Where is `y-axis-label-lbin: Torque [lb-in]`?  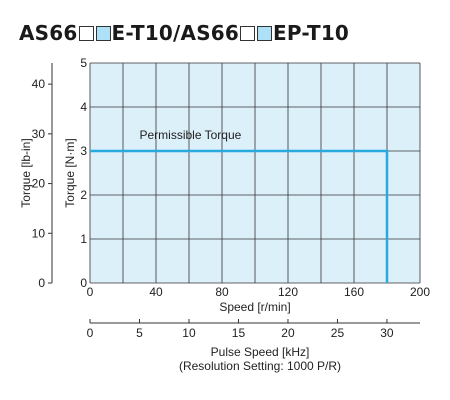
y-axis-label-lbin: Torque [lb-in] is located at coordinates (26, 172).